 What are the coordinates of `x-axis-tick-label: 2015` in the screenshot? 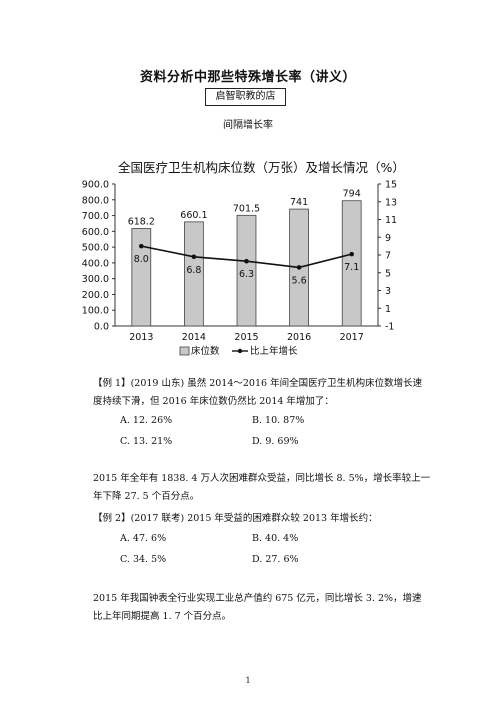 It's located at (246, 337).